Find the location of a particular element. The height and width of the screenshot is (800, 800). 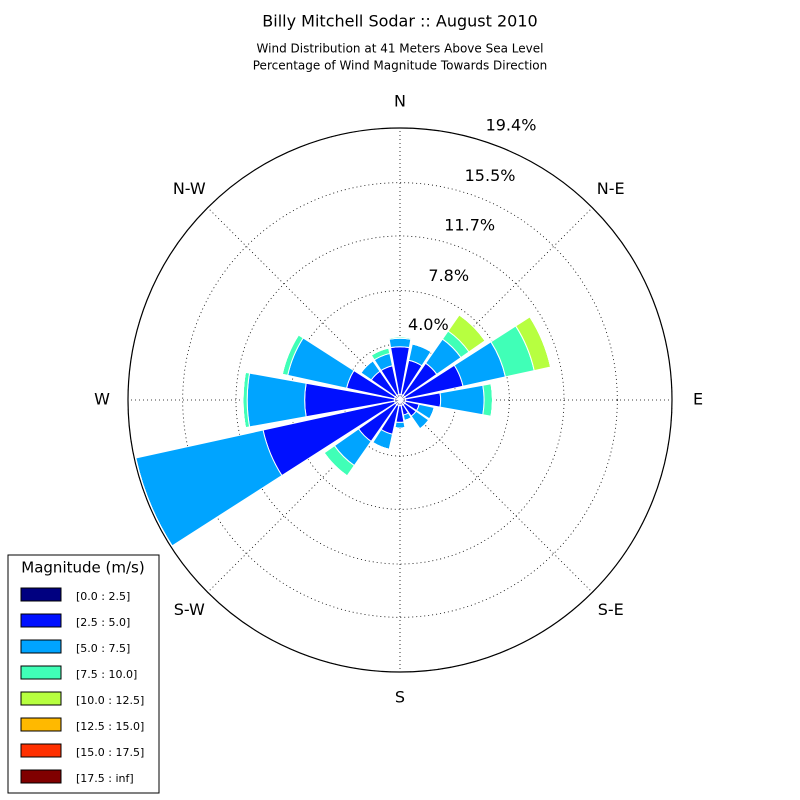

direction-label: E is located at coordinates (698, 399).